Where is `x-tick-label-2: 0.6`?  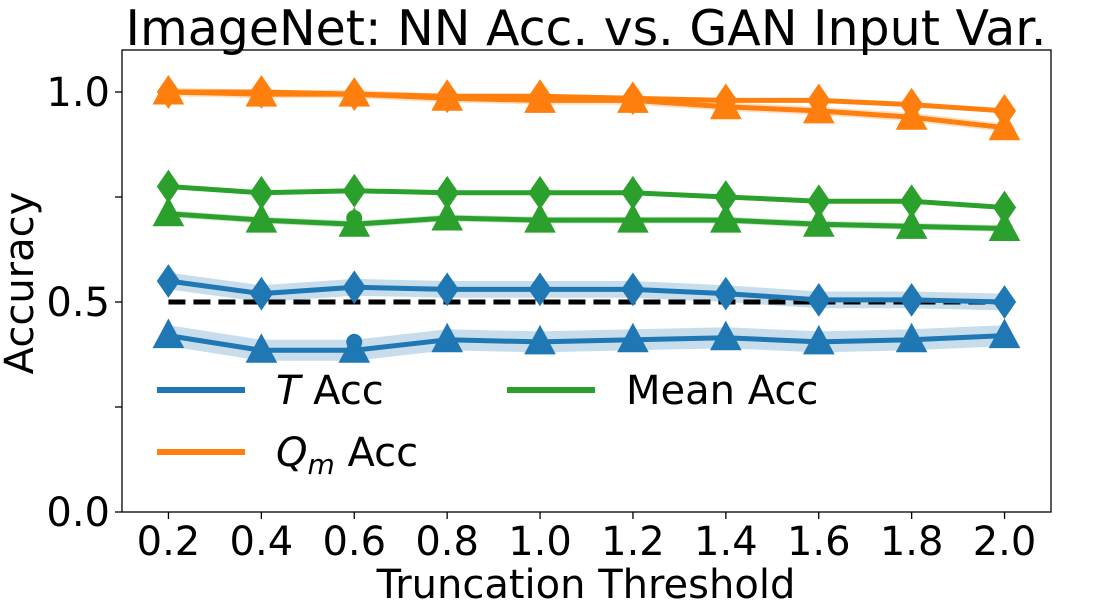
x-tick-label-2: 0.6 is located at coordinates (354, 542).